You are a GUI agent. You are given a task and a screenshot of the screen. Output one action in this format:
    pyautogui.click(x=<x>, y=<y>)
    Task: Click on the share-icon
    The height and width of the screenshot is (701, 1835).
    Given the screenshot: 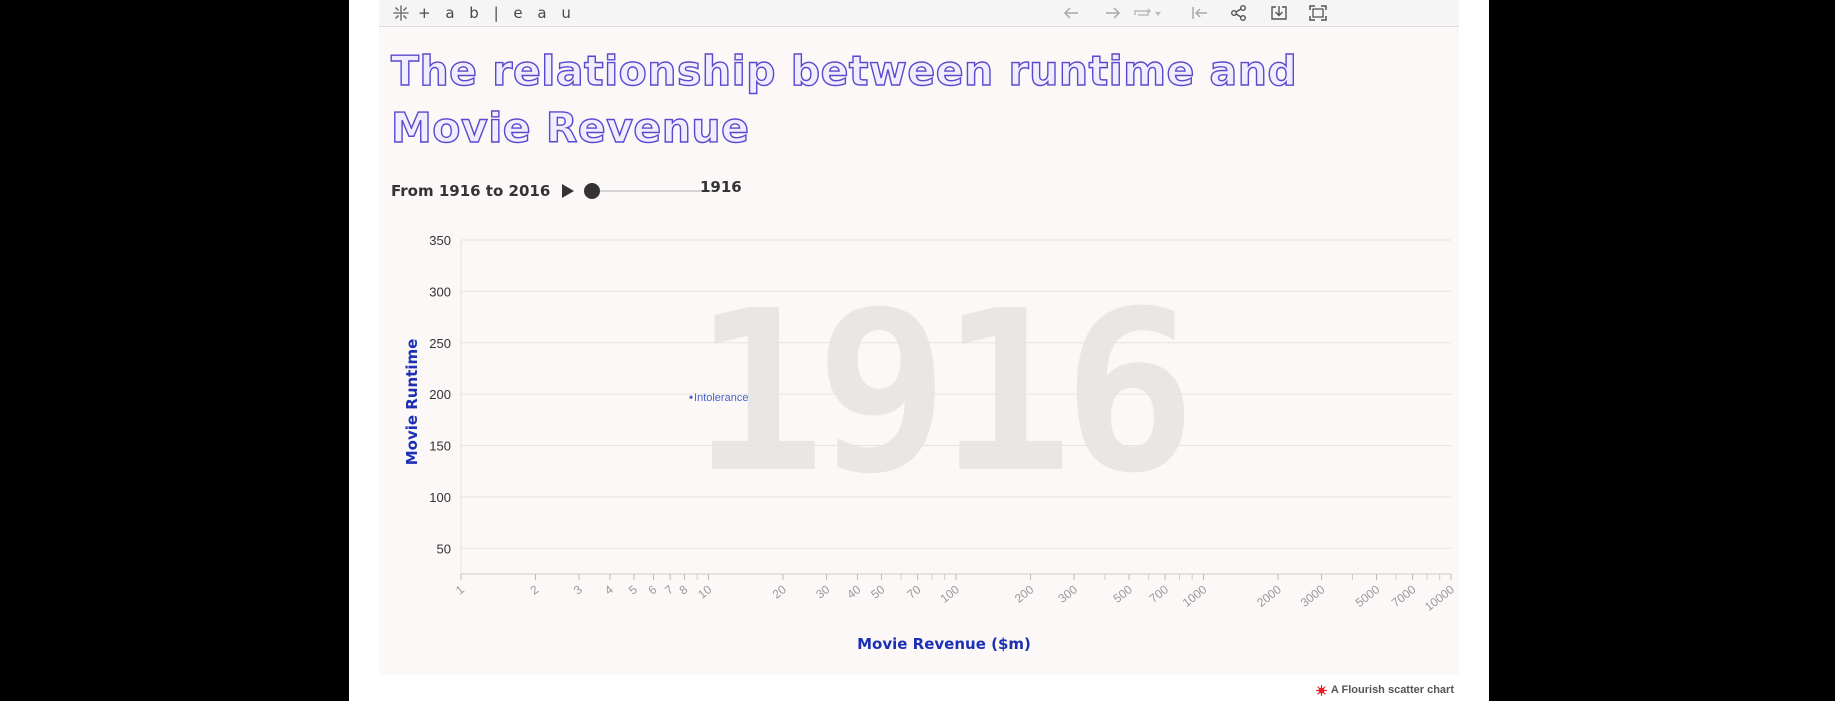 What is the action you would take?
    pyautogui.click(x=1238, y=13)
    